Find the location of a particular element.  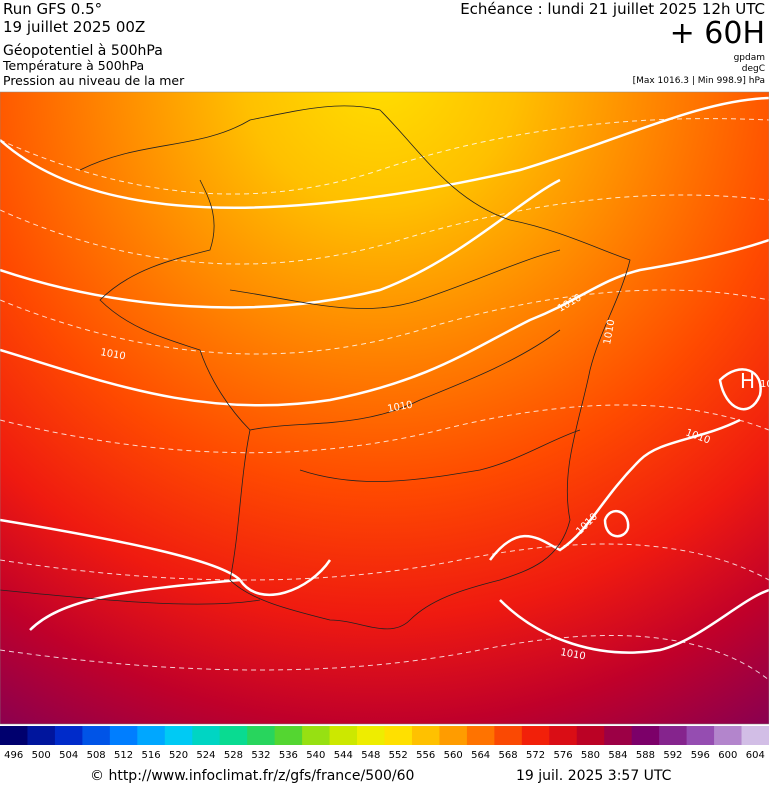

run-date: 19 juillet 2025 00Z is located at coordinates (74, 27).